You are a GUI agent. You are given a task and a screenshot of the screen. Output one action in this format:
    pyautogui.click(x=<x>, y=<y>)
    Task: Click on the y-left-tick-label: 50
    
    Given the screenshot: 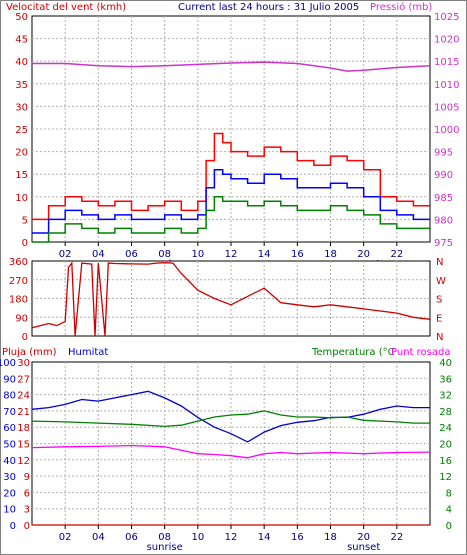 What is the action you would take?
    pyautogui.click(x=21, y=17)
    